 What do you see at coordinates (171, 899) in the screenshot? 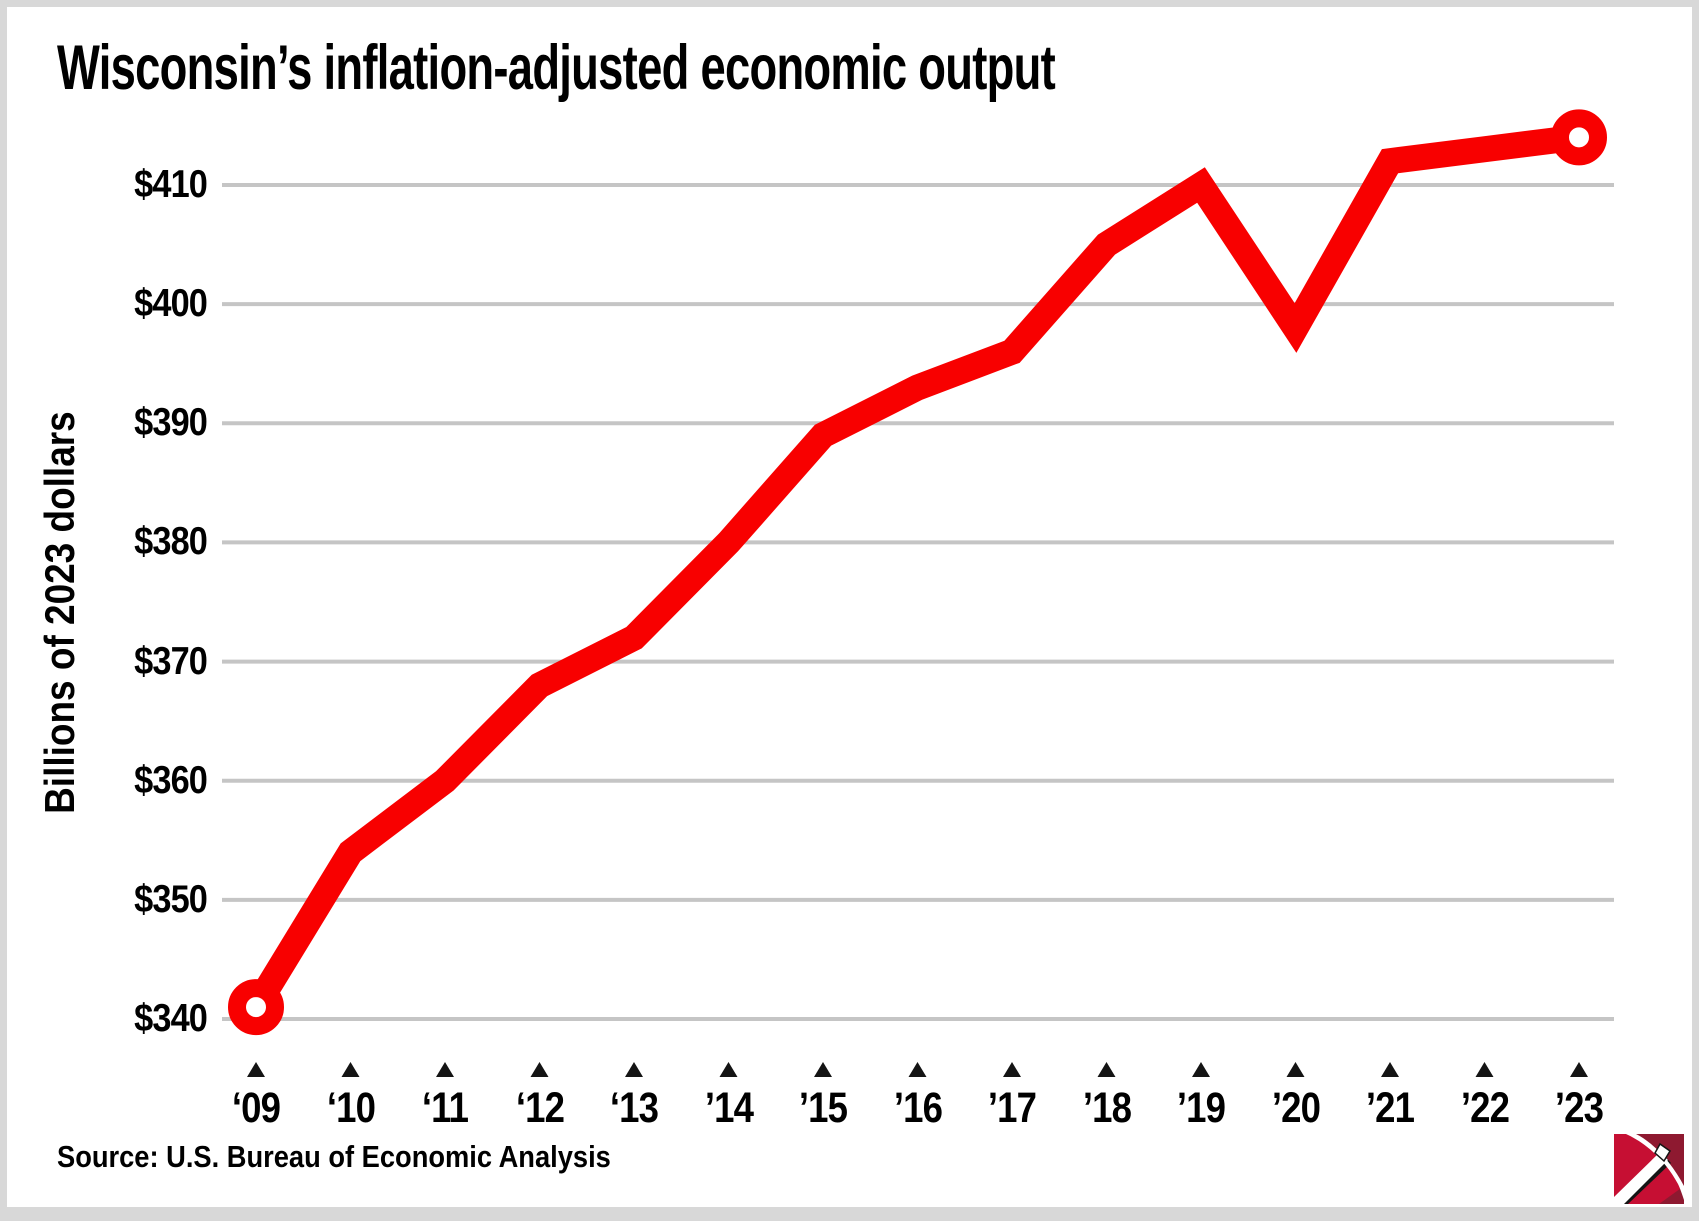
I see `y-tick-label: $350` at bounding box center [171, 899].